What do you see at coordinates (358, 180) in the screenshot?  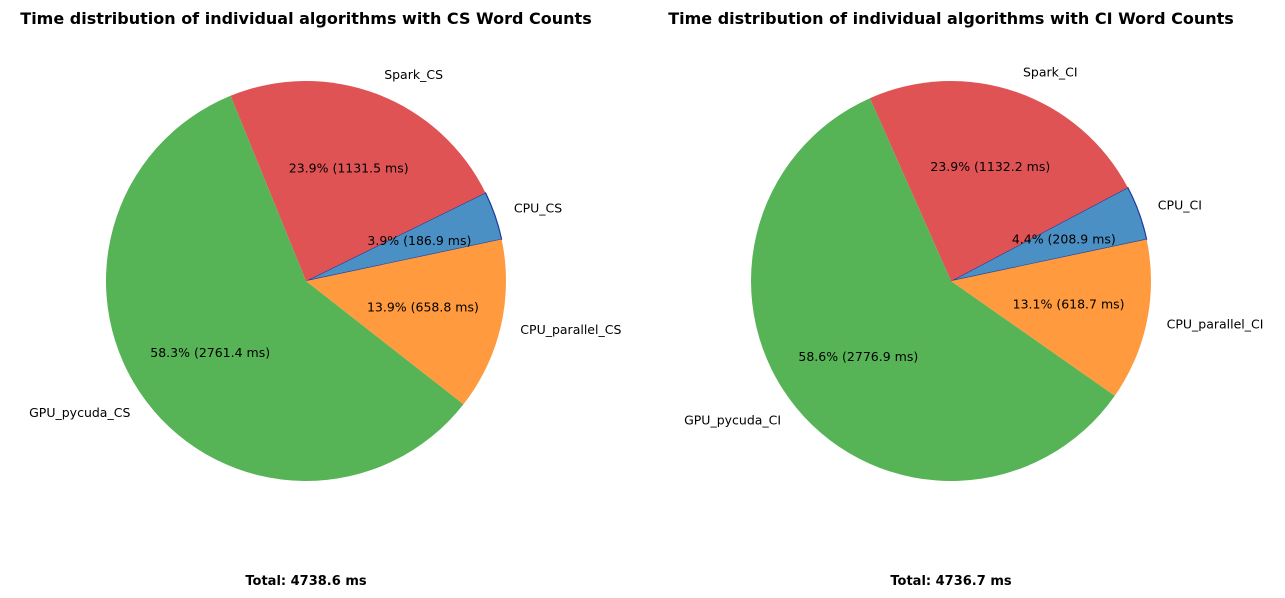 I see `pie-slice-spark-cs` at bounding box center [358, 180].